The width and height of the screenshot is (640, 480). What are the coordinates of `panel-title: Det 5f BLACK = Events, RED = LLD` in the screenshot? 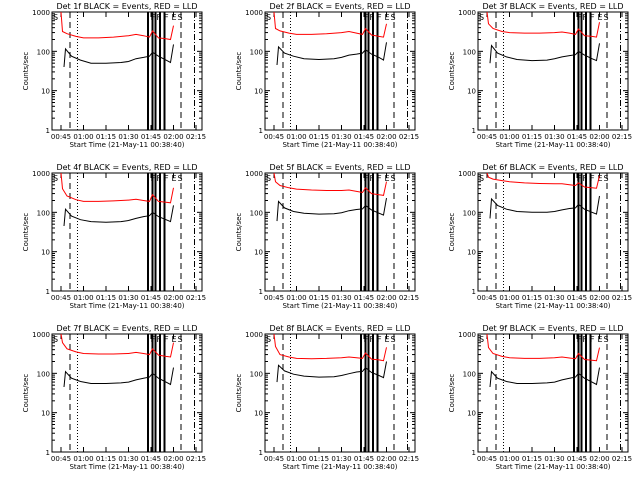 It's located at (339, 167).